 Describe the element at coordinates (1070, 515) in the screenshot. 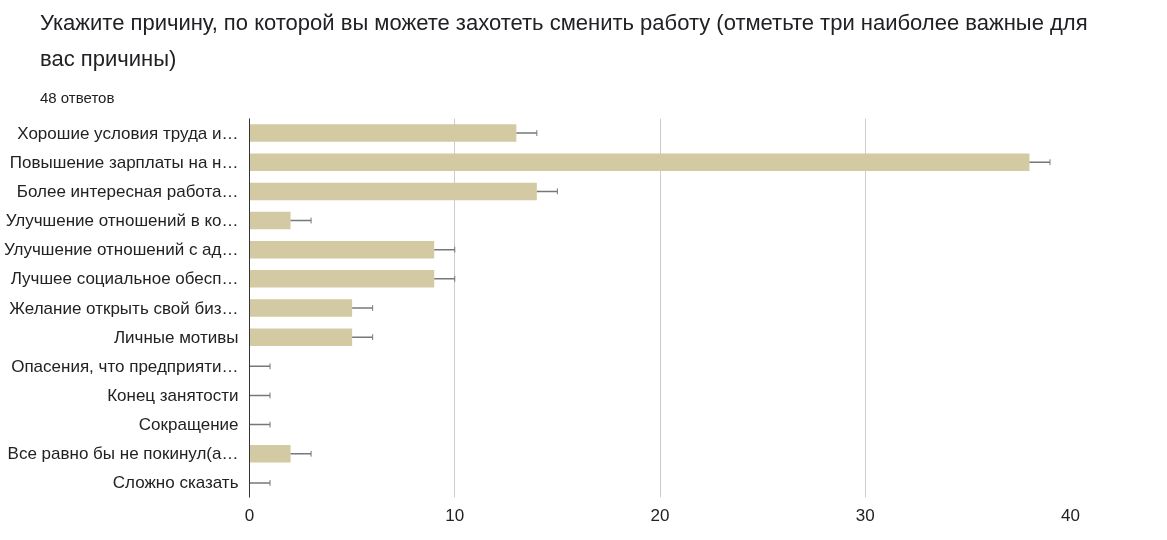

I see `x-tick-label: 40` at that location.